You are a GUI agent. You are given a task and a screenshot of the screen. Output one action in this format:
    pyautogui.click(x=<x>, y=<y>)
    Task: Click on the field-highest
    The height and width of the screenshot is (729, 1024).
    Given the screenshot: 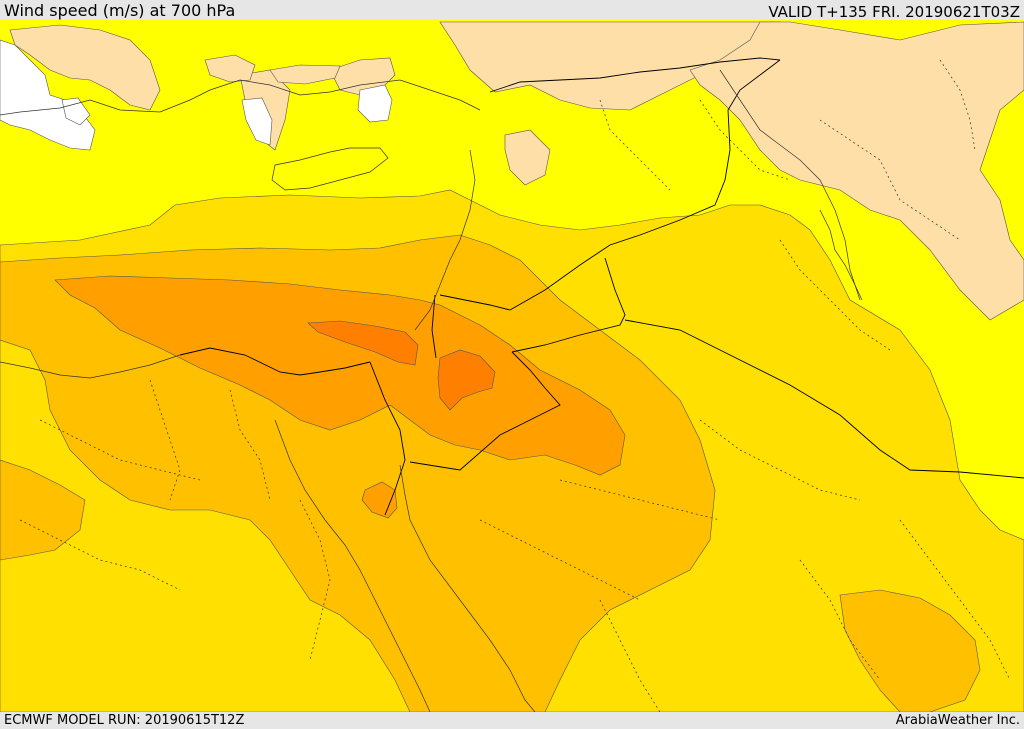 What is the action you would take?
    pyautogui.click(x=401, y=365)
    